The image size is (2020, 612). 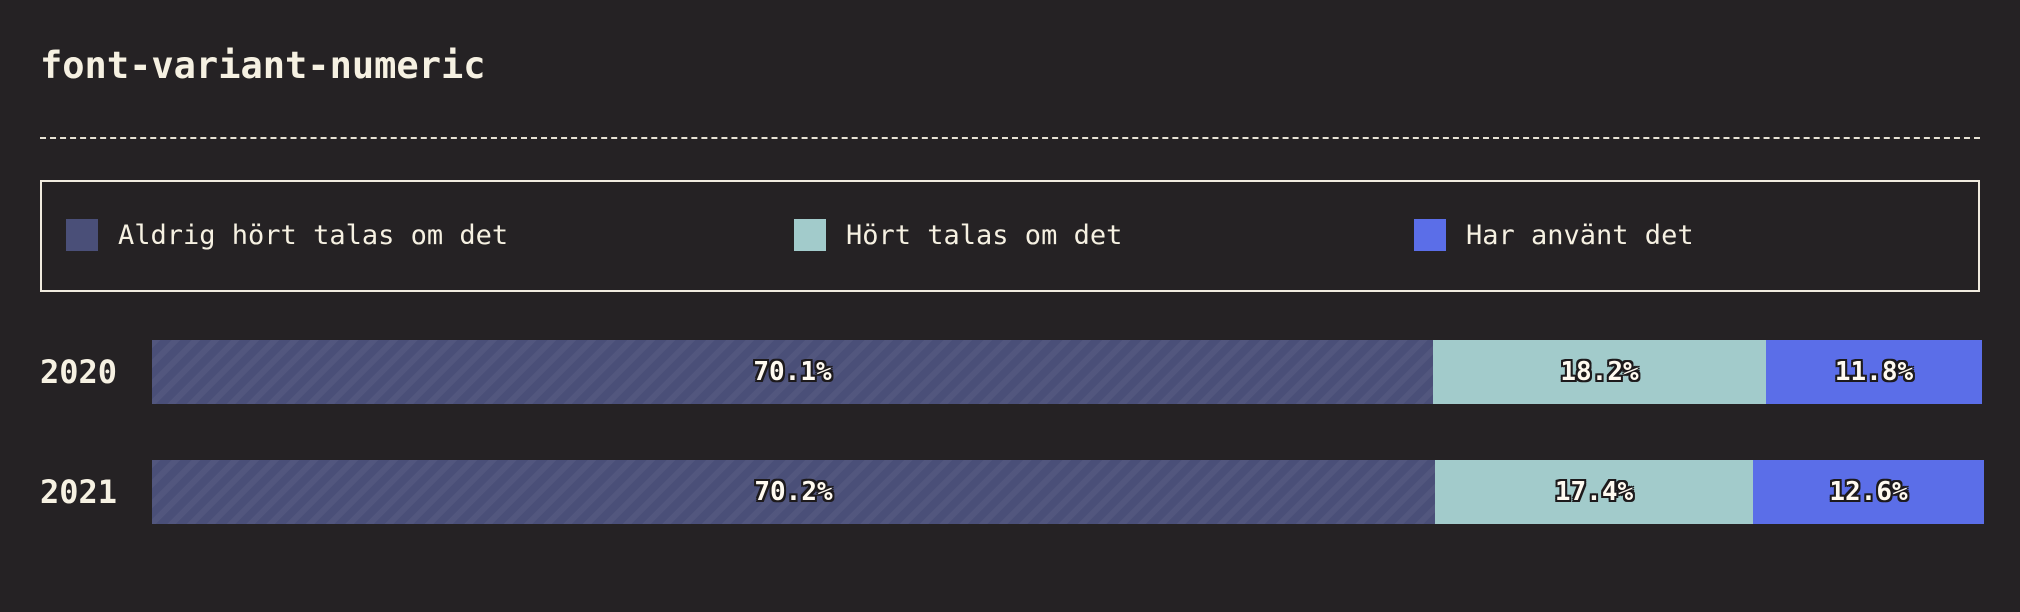 What do you see at coordinates (82, 235) in the screenshot?
I see `legend-swatch-never-heard` at bounding box center [82, 235].